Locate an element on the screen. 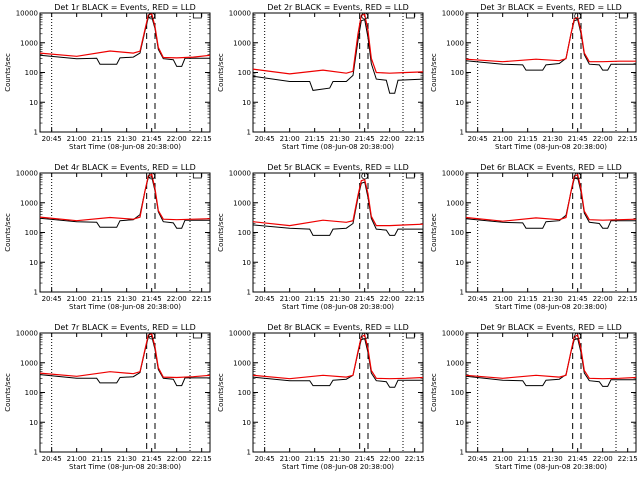 The width and height of the screenshot is (640, 480). panel-title: Det 2r BLACK = Events, RED = LLD is located at coordinates (338, 7).